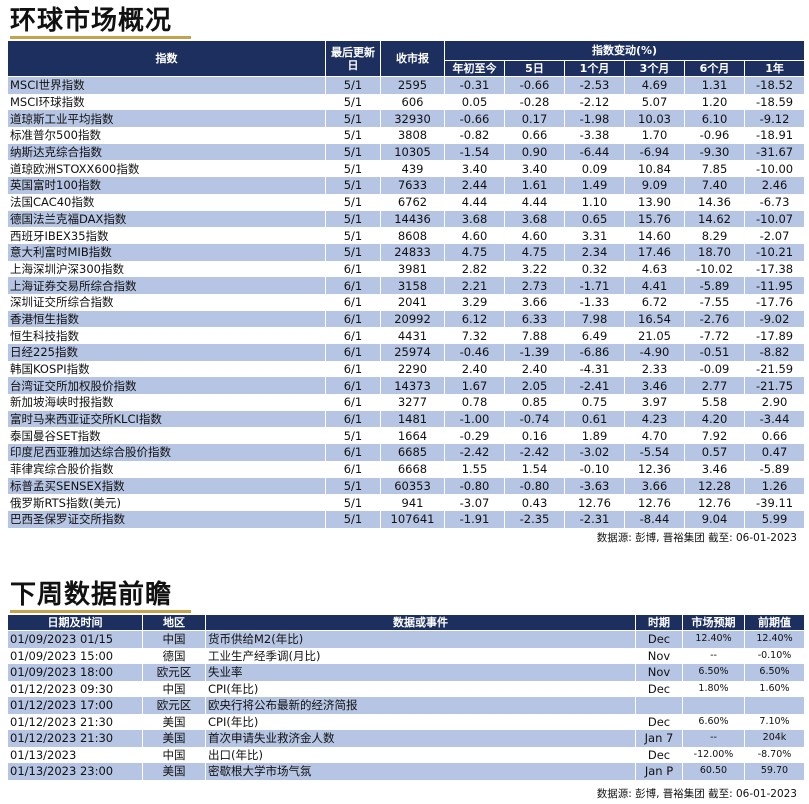 The width and height of the screenshot is (809, 804). Describe the element at coordinates (654, 419) in the screenshot. I see `3m-change: 4.23` at that location.